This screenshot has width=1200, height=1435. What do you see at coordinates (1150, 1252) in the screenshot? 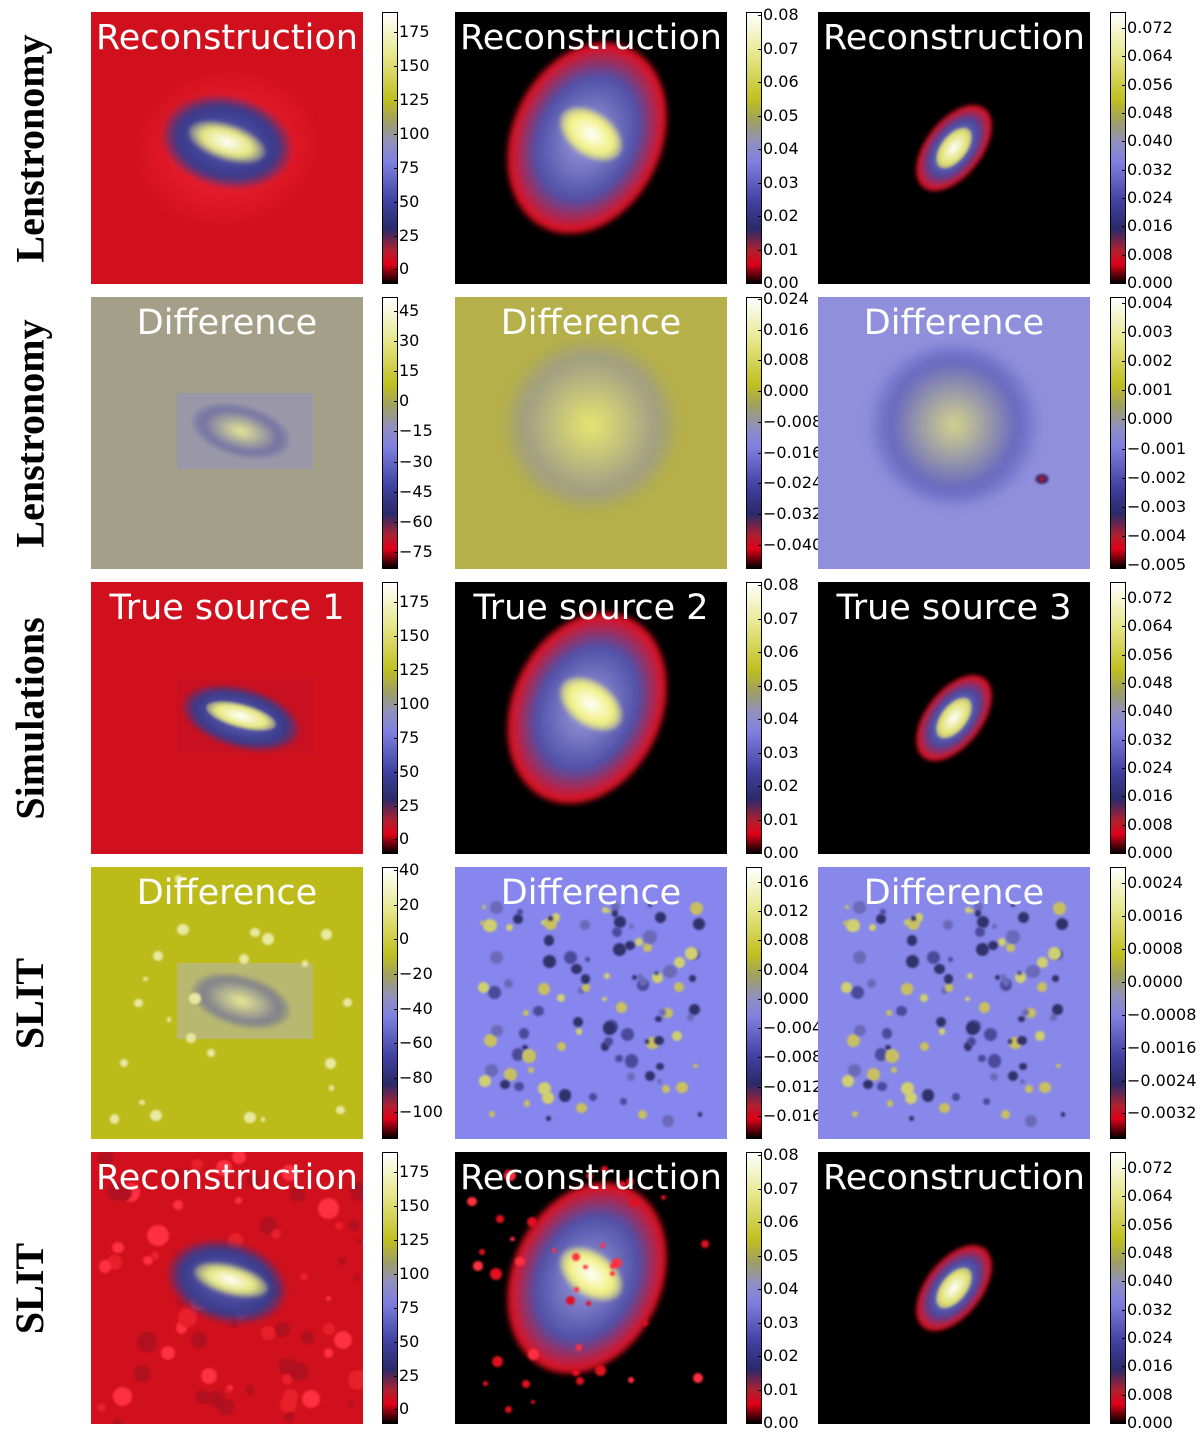
I see `colorbar-tick-label: 0.048` at bounding box center [1150, 1252].